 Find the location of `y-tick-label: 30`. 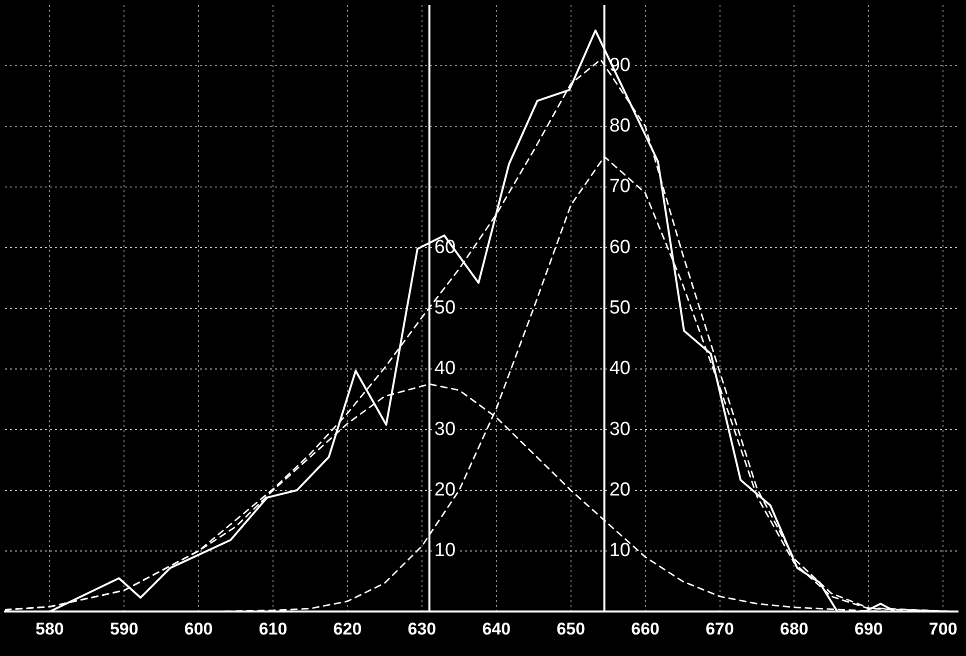

y-tick-label: 30 is located at coordinates (445, 429).